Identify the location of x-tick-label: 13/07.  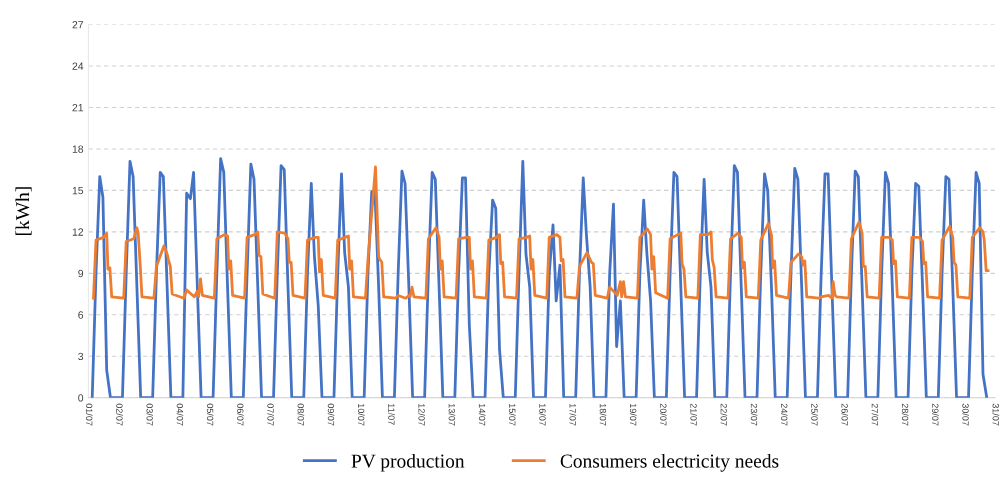
(452, 414).